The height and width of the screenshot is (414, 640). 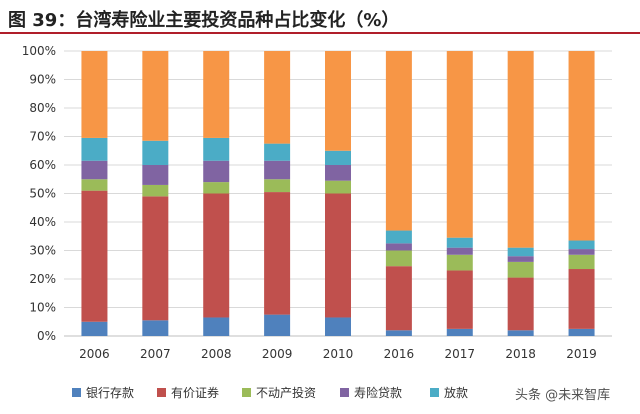 What do you see at coordinates (42, 279) in the screenshot?
I see `y-tick-label: 20%` at bounding box center [42, 279].